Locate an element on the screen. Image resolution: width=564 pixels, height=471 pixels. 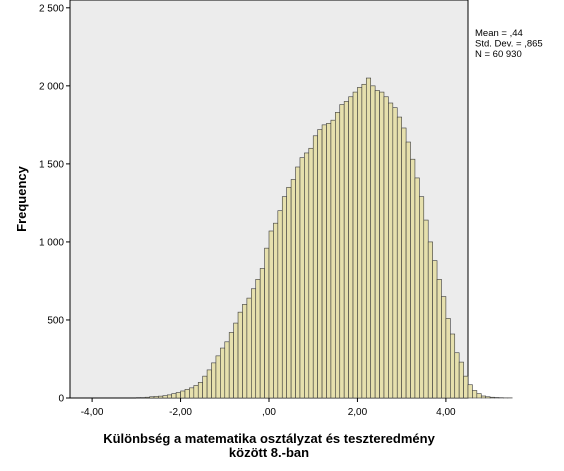
y-tick-label: 500 is located at coordinates (55, 320).